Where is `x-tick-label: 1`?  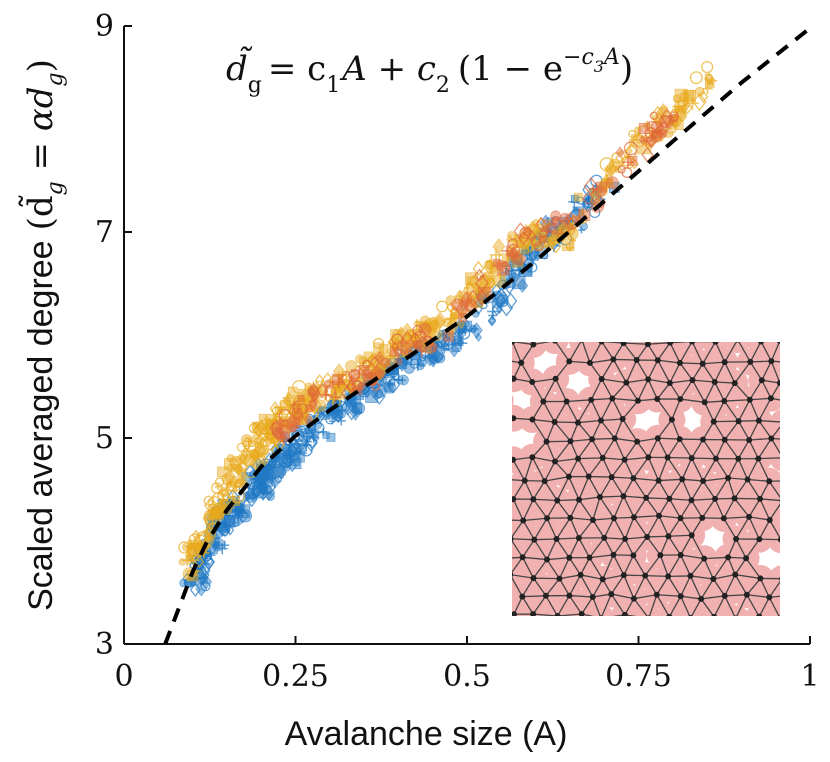 x-tick-label: 1 is located at coordinates (809, 676).